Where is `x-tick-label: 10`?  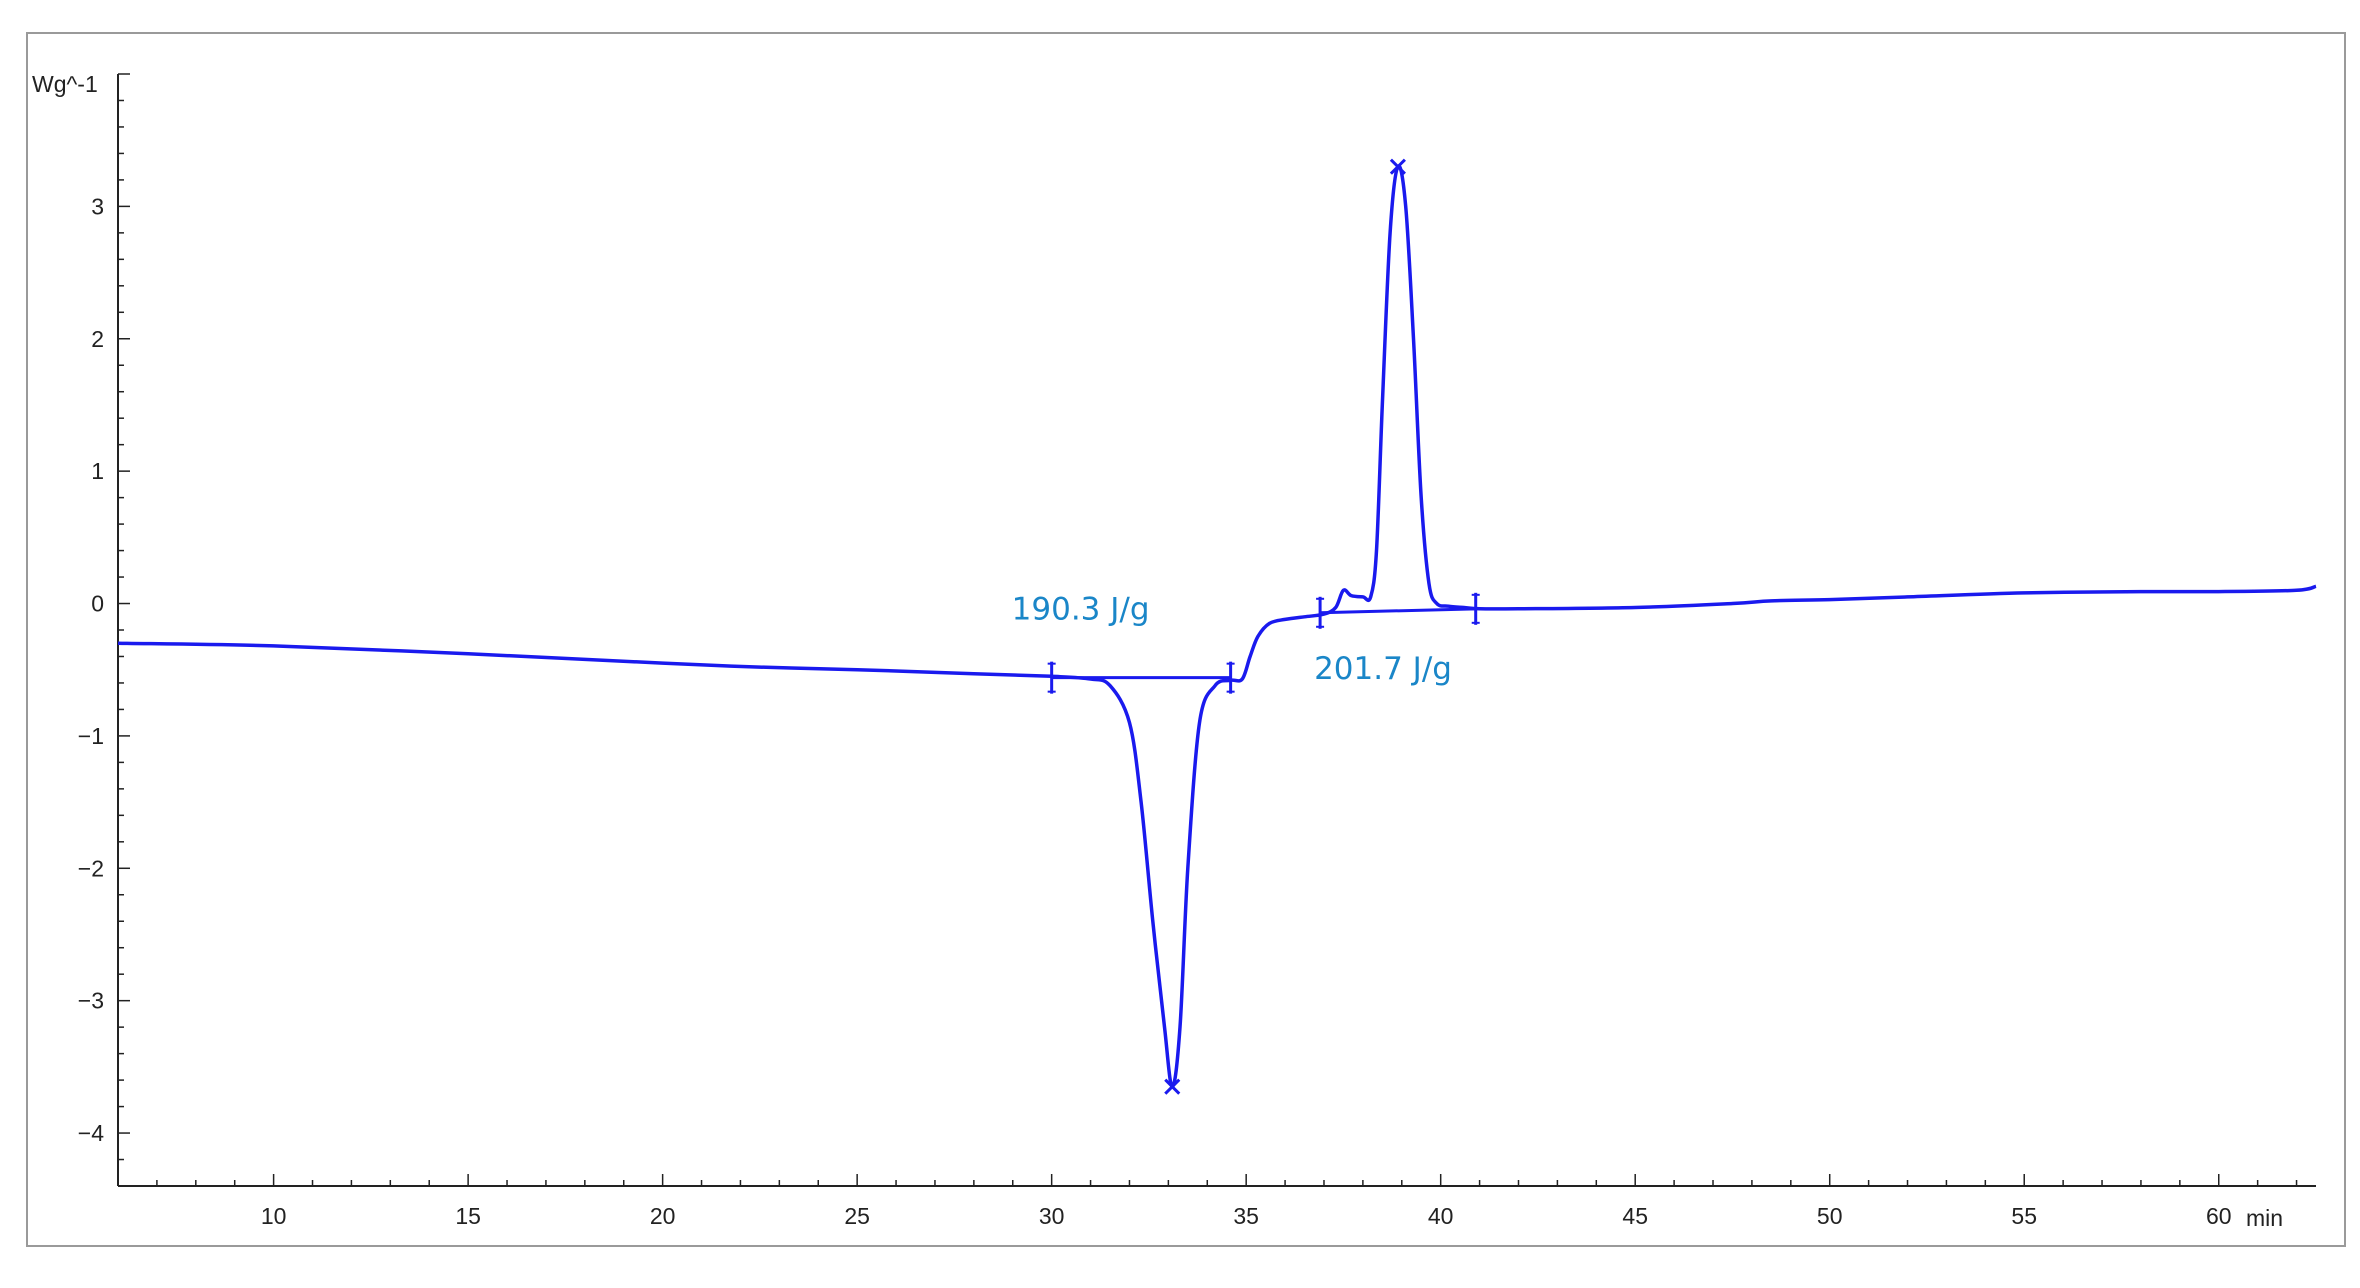
x-tick-label: 10 is located at coordinates (274, 1216).